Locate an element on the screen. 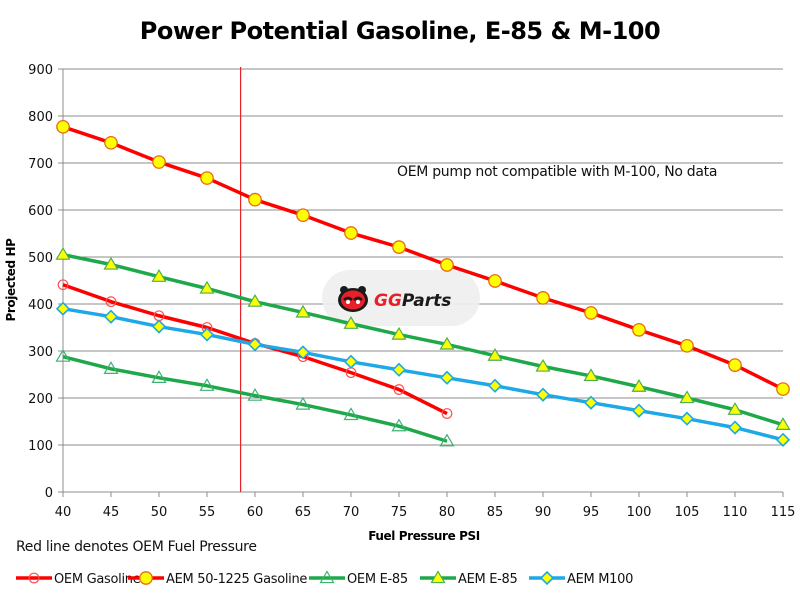 The height and width of the screenshot is (600, 800). x-tick-label: 40 is located at coordinates (63, 512).